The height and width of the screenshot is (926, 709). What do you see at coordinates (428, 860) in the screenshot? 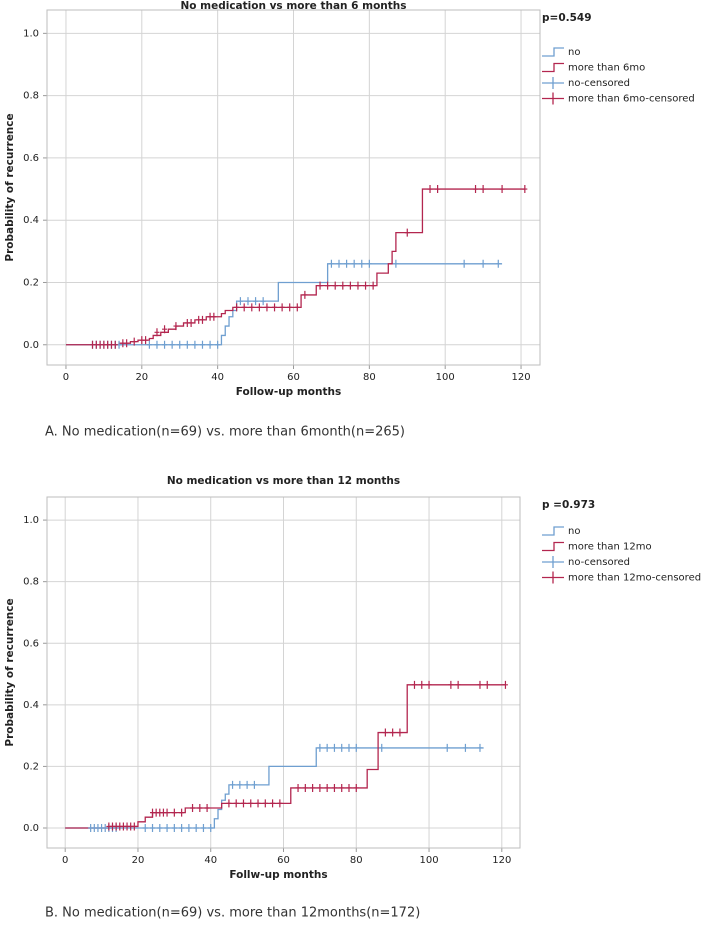
I see `x-tick-label: 100` at bounding box center [428, 860].